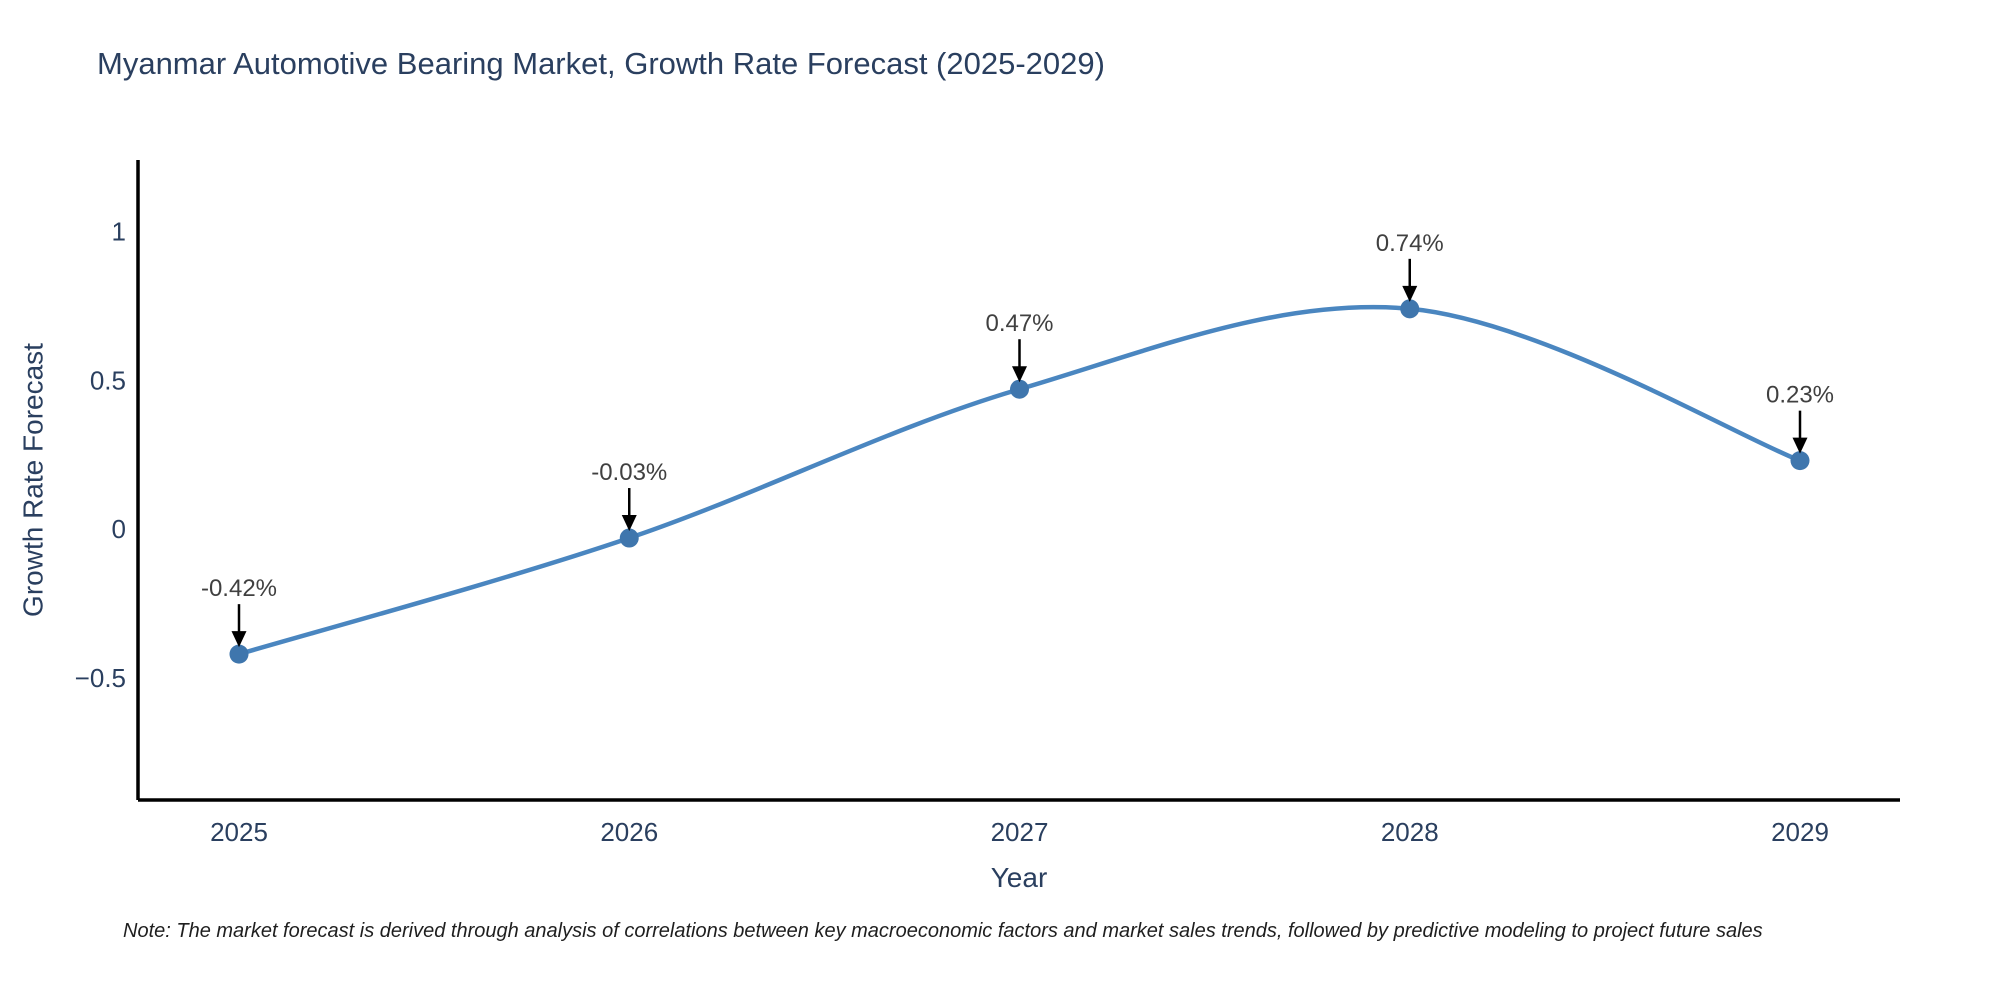 The width and height of the screenshot is (2000, 1000). Describe the element at coordinates (108, 380) in the screenshot. I see `y-tick-label: 0.5` at that location.